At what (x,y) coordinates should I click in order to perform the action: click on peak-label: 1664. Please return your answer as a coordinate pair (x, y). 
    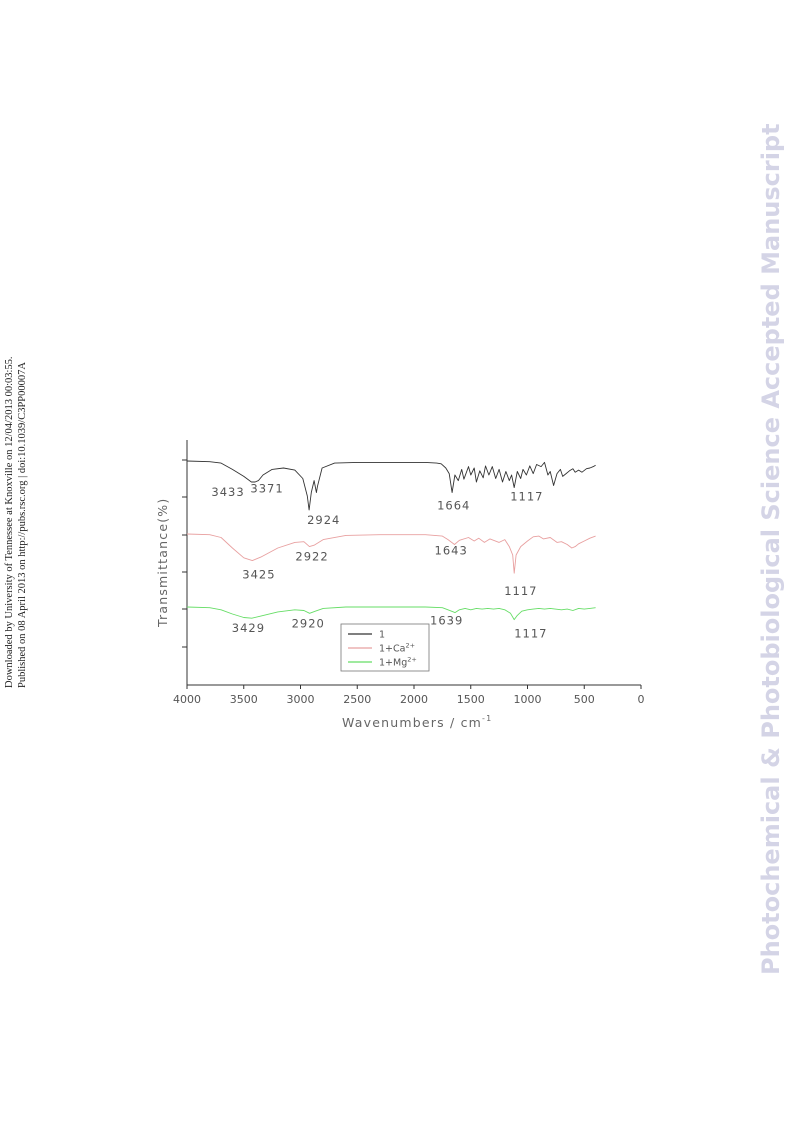
    Looking at the image, I should click on (453, 506).